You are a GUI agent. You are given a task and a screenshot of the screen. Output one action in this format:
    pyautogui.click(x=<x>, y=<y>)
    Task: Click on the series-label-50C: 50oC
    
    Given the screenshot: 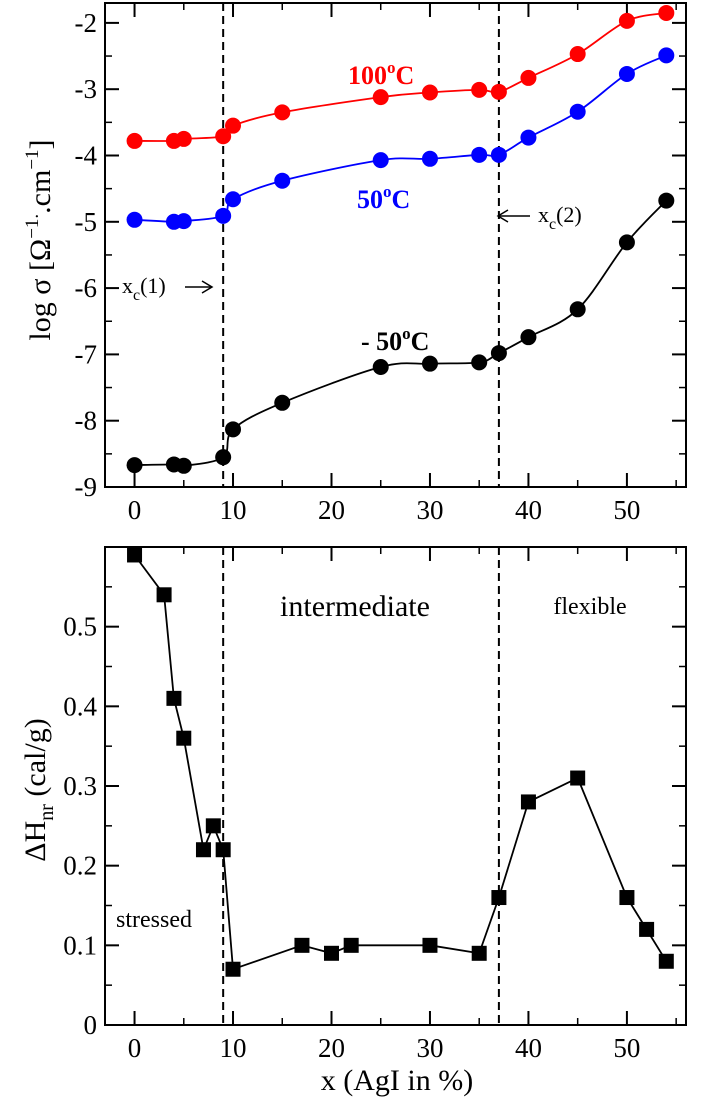 What is the action you would take?
    pyautogui.click(x=383, y=198)
    